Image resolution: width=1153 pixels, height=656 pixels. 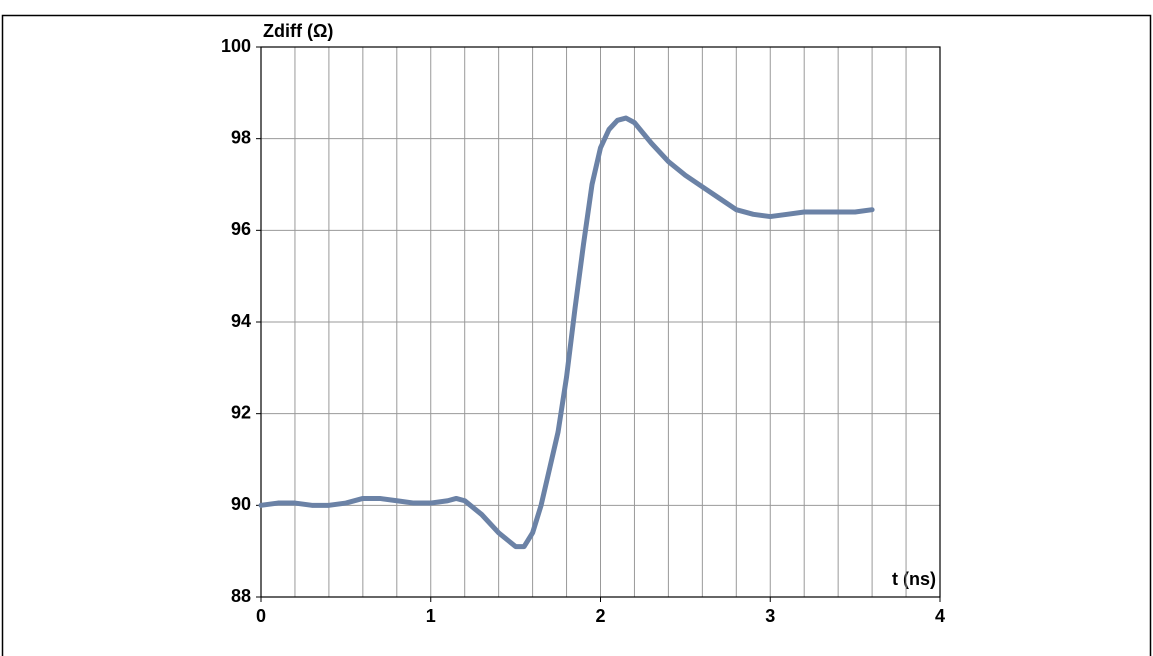 What do you see at coordinates (241, 137) in the screenshot?
I see `y-tick-label: 98` at bounding box center [241, 137].